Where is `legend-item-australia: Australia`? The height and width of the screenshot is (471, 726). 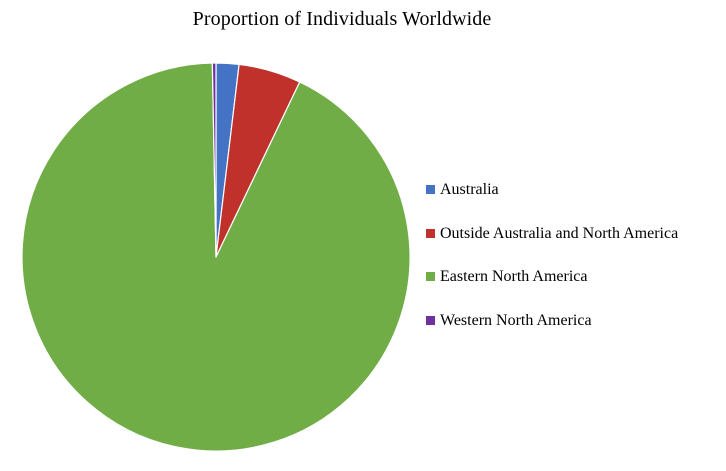
legend-item-australia: Australia is located at coordinates (462, 190).